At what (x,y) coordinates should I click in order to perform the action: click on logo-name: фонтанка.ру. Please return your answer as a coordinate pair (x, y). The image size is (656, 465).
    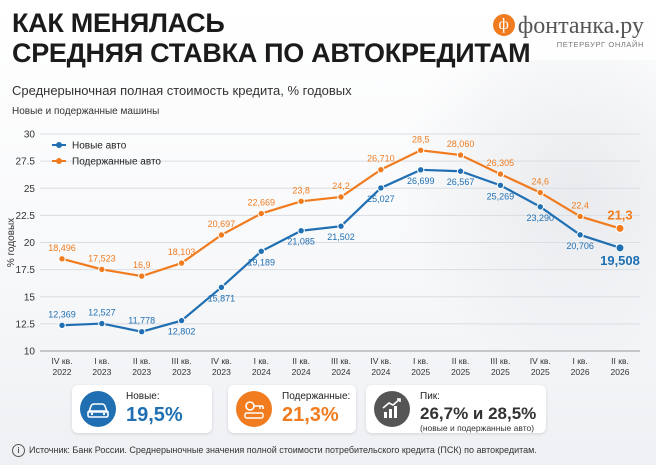
    Looking at the image, I should click on (580, 26).